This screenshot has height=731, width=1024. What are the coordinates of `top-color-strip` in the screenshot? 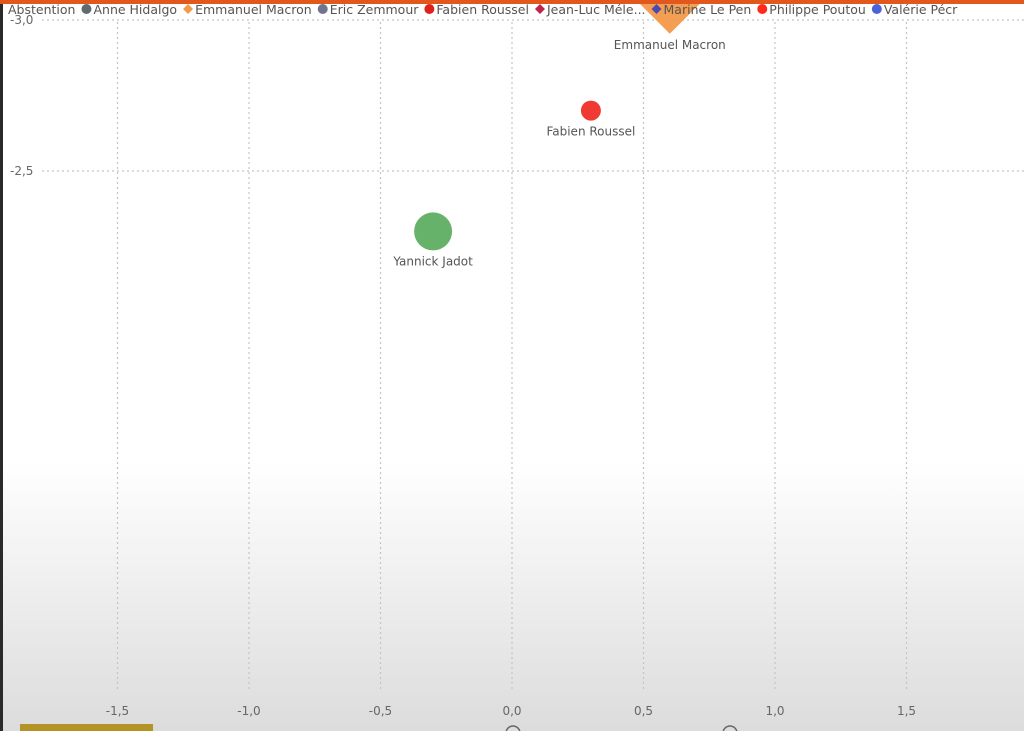 It's located at (512, 2).